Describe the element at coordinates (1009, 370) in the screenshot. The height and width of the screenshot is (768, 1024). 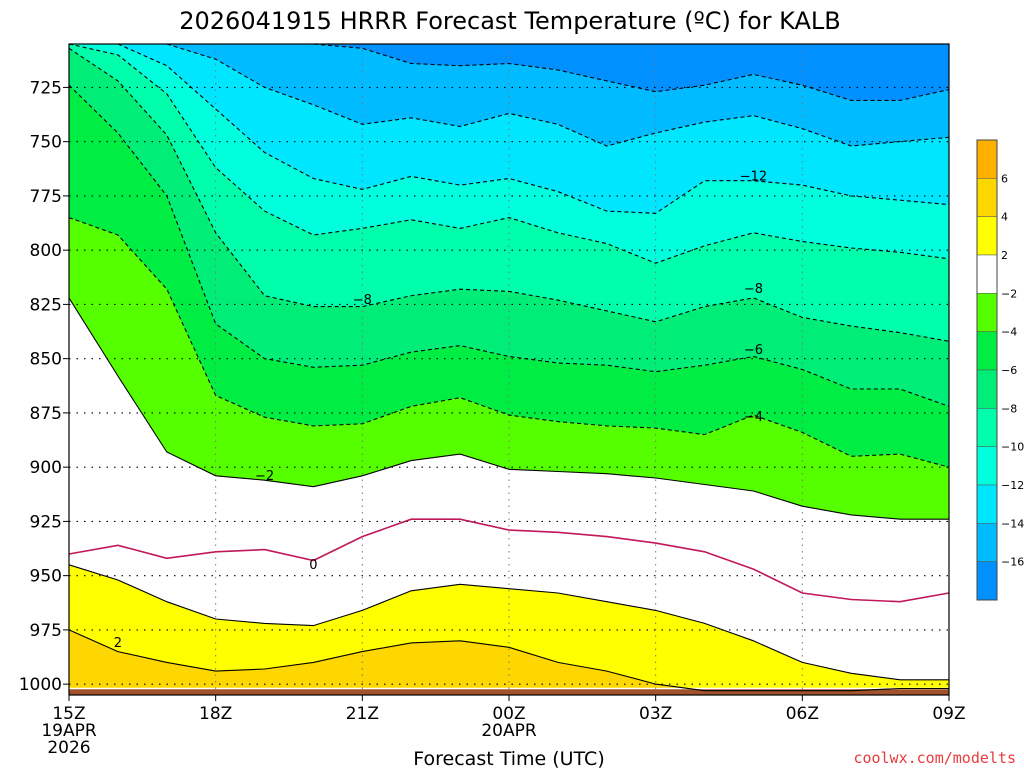
I see `colorbar-label: −6` at that location.